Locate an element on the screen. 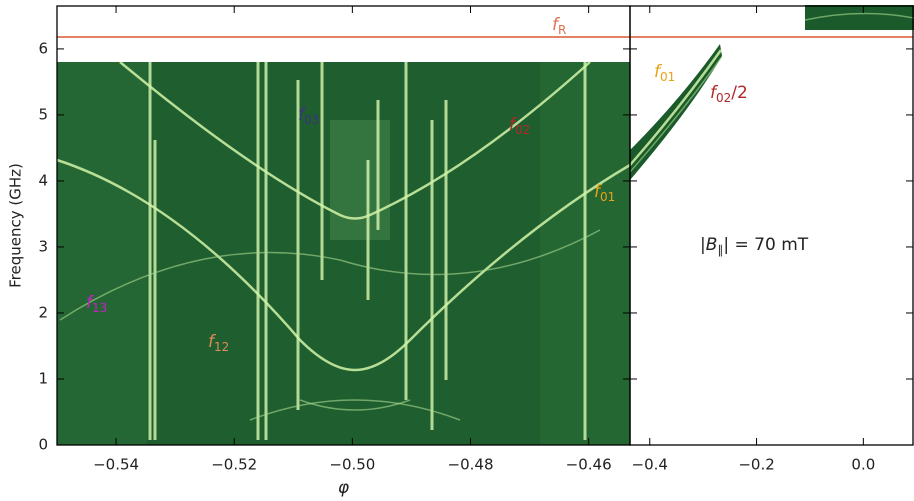 Image resolution: width=914 pixels, height=501 pixels. y-tick-label: 5 is located at coordinates (43, 114).